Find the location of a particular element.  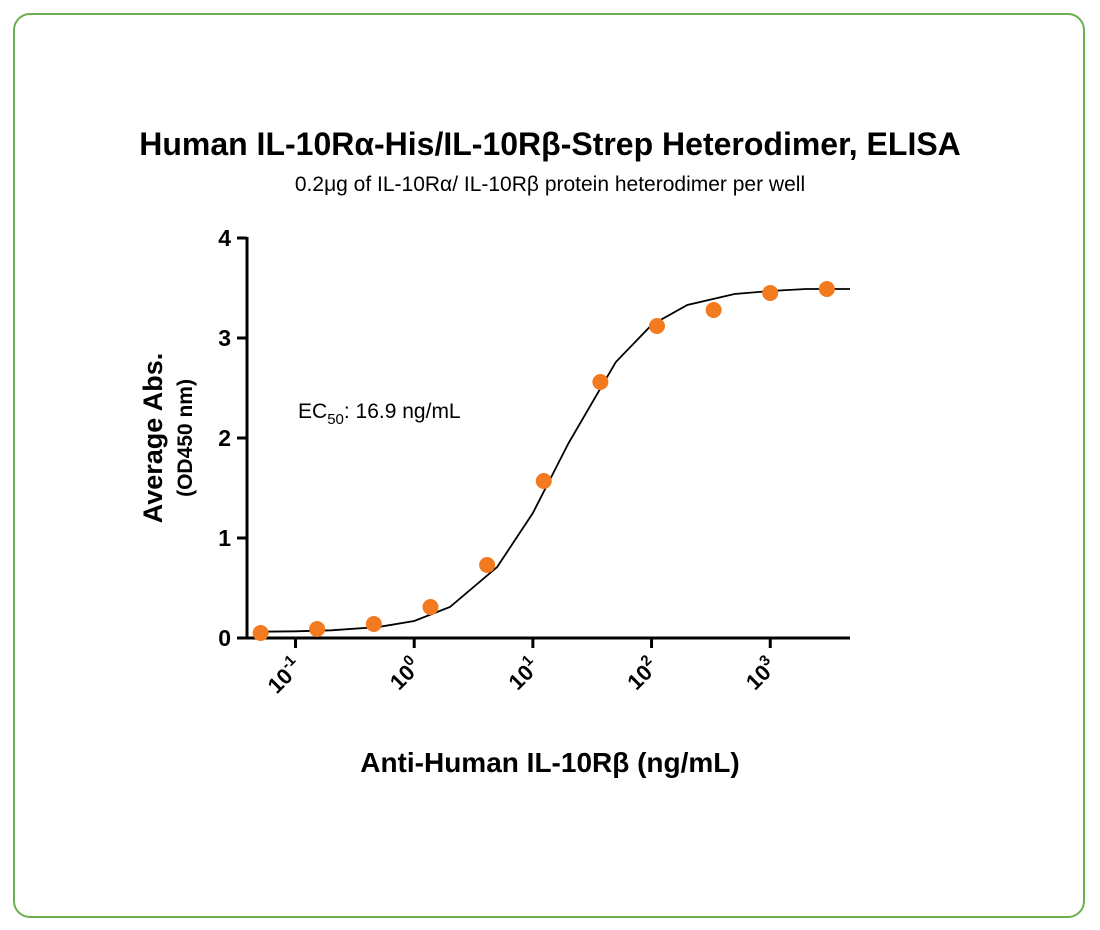

y-tick-label: 1 is located at coordinates (224, 538).